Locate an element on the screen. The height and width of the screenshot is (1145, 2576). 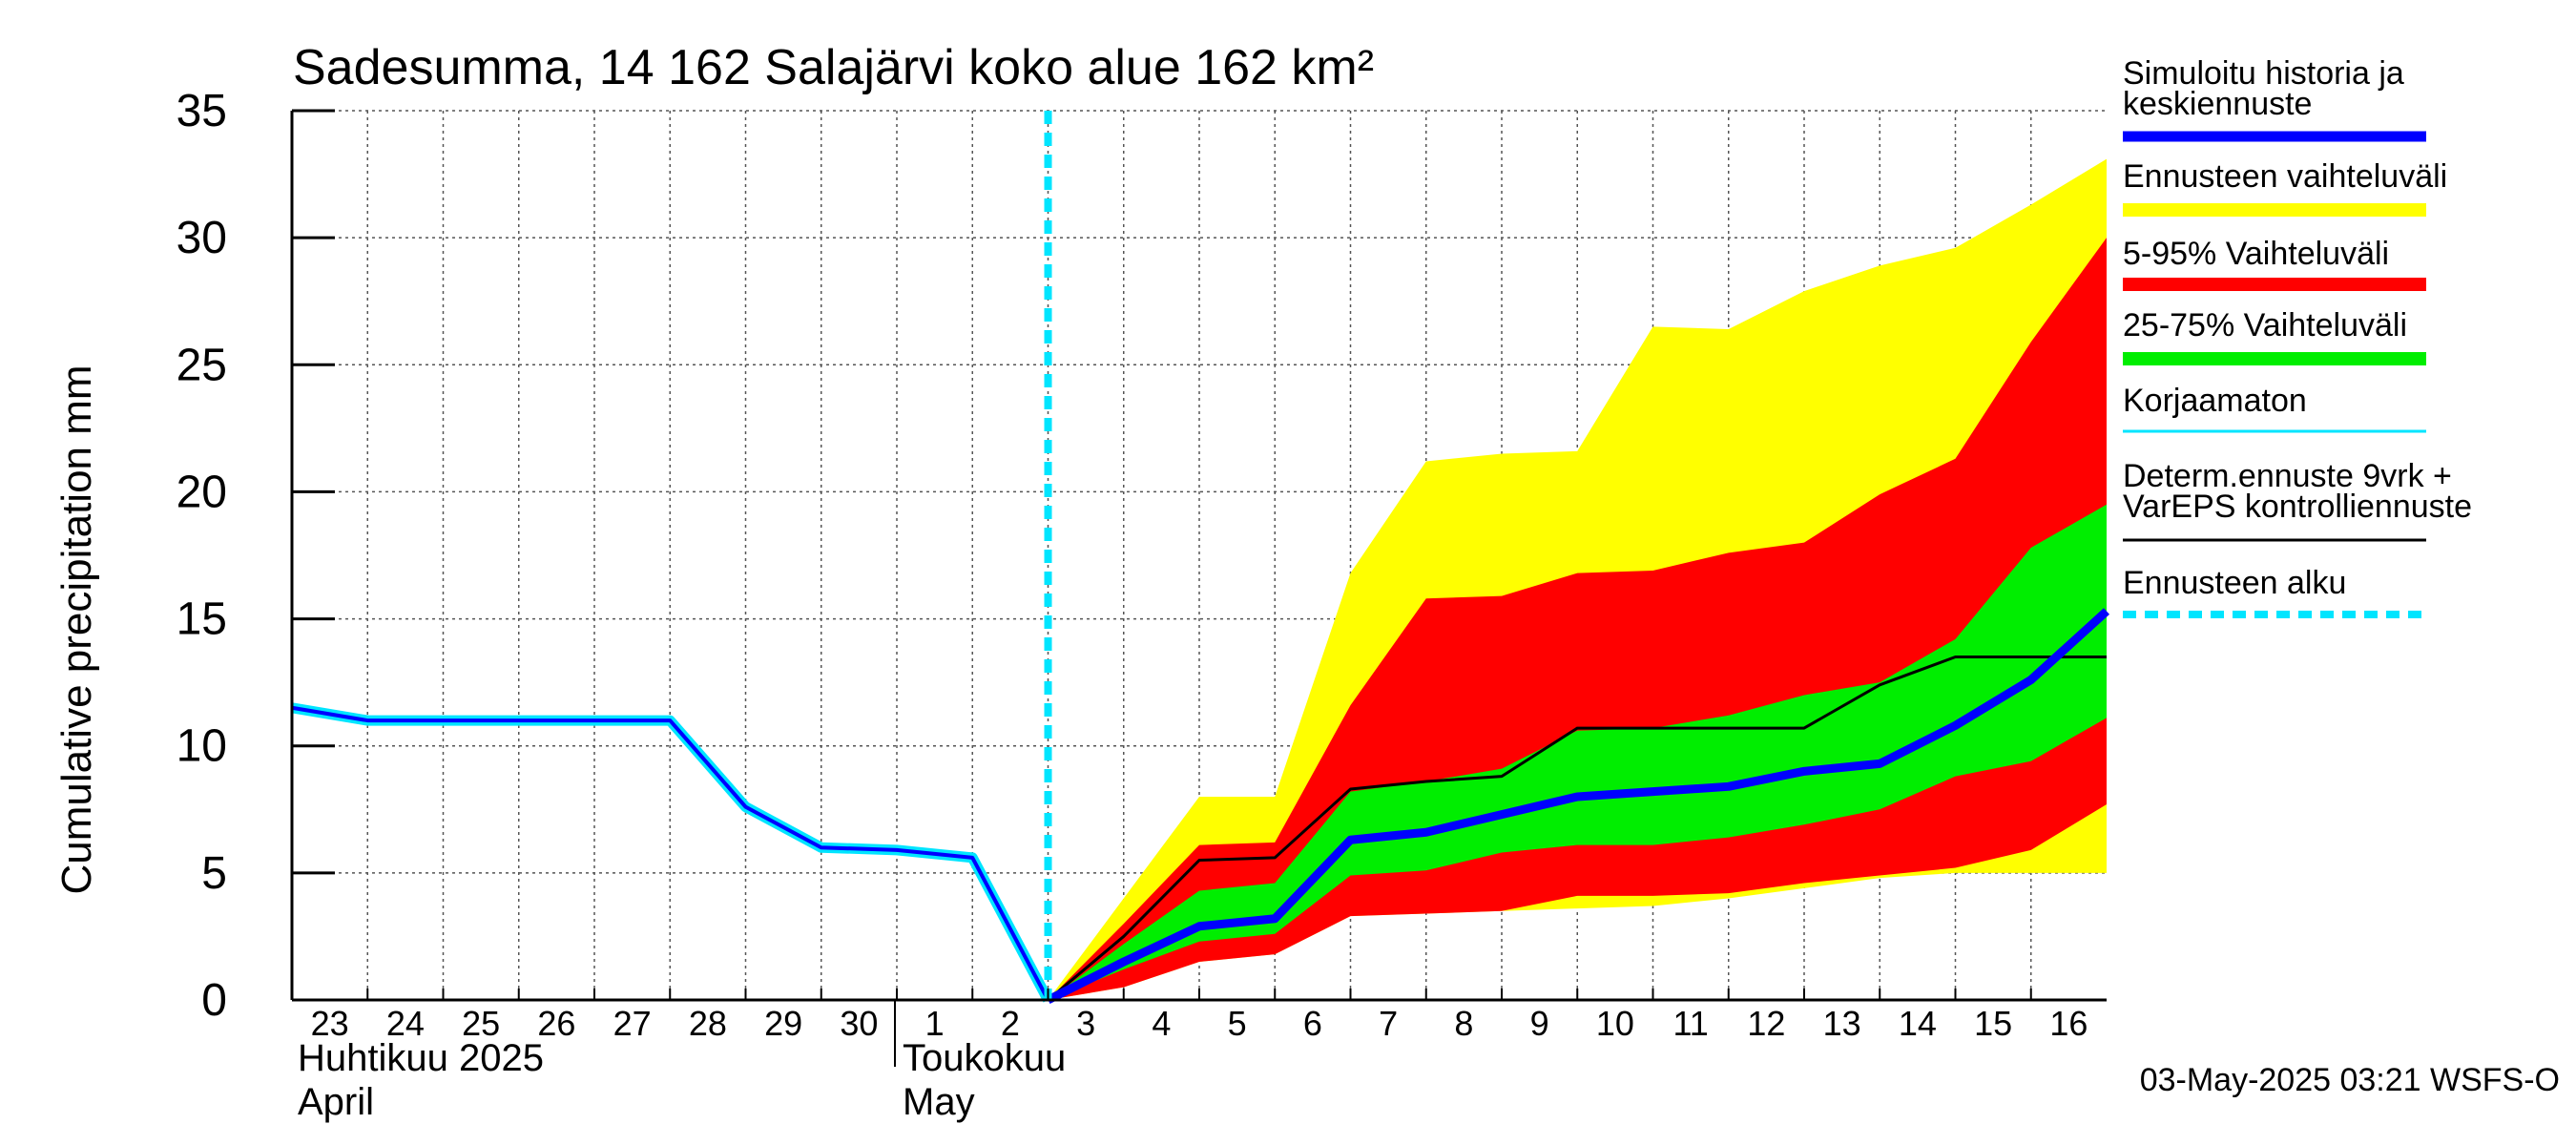
y-tick-label: 30 is located at coordinates (202, 238).